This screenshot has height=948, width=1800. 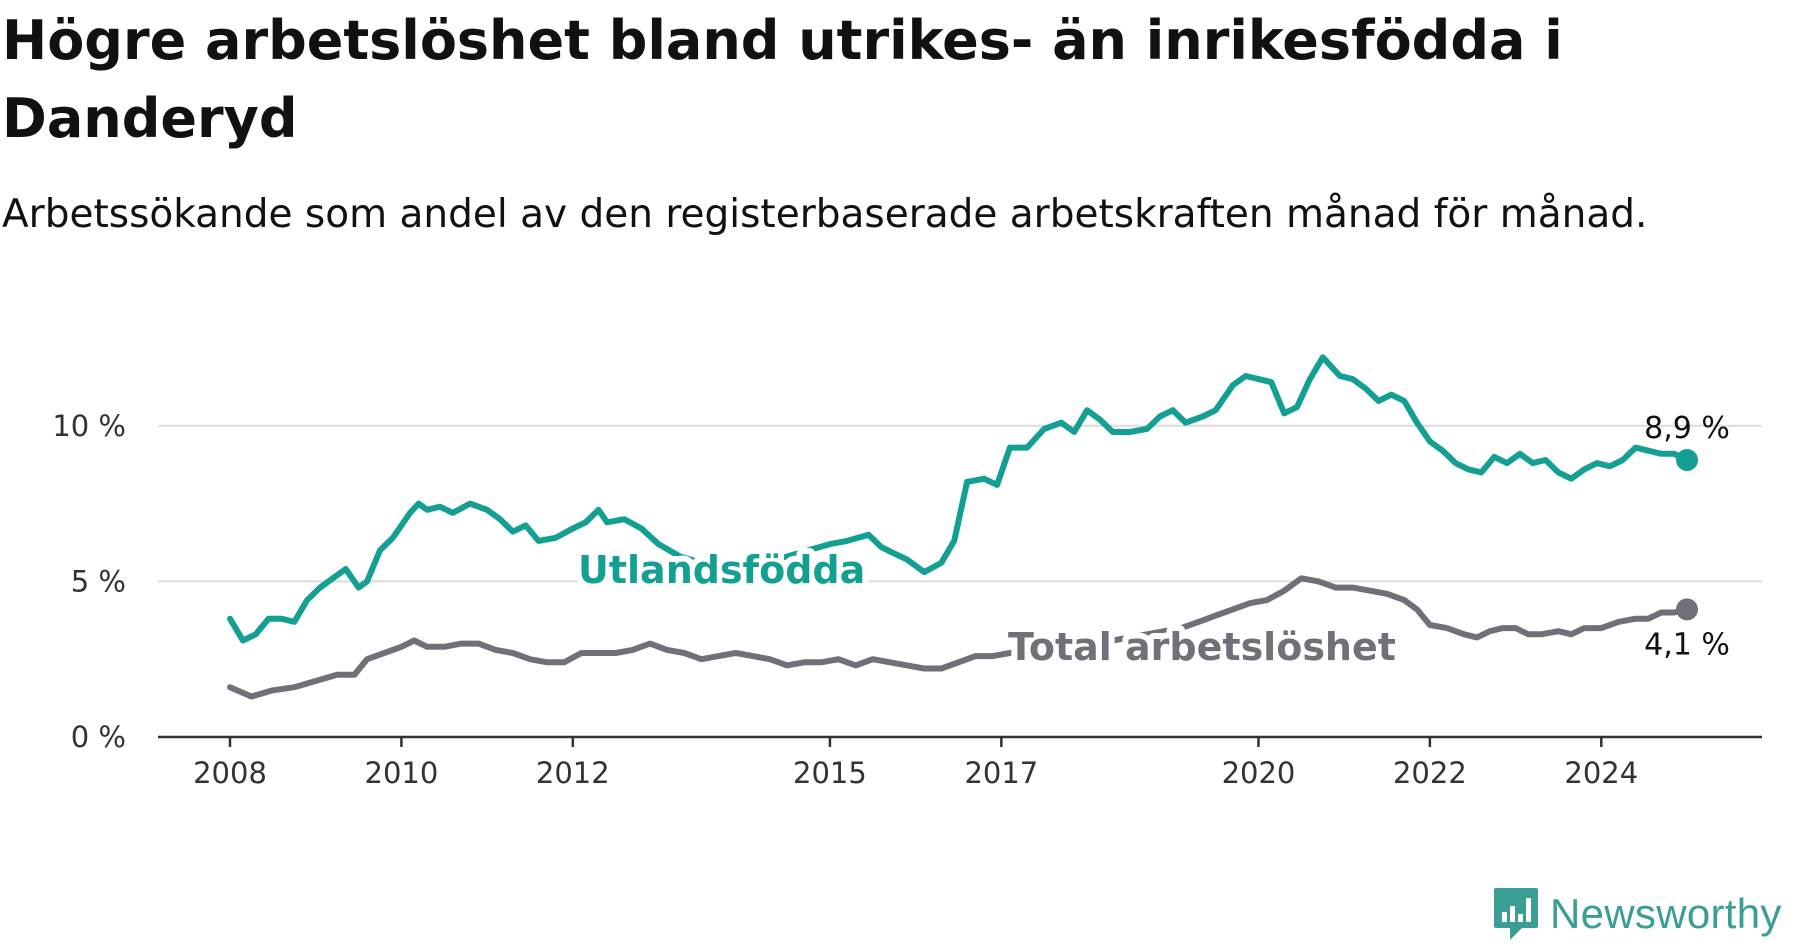 What do you see at coordinates (1687, 609) in the screenshot?
I see `end-point-total` at bounding box center [1687, 609].